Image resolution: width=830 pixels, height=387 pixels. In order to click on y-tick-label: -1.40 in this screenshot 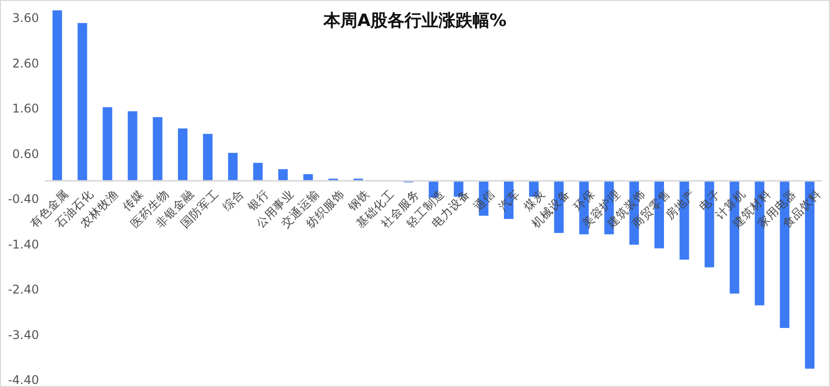, I will do `click(23, 244)`.